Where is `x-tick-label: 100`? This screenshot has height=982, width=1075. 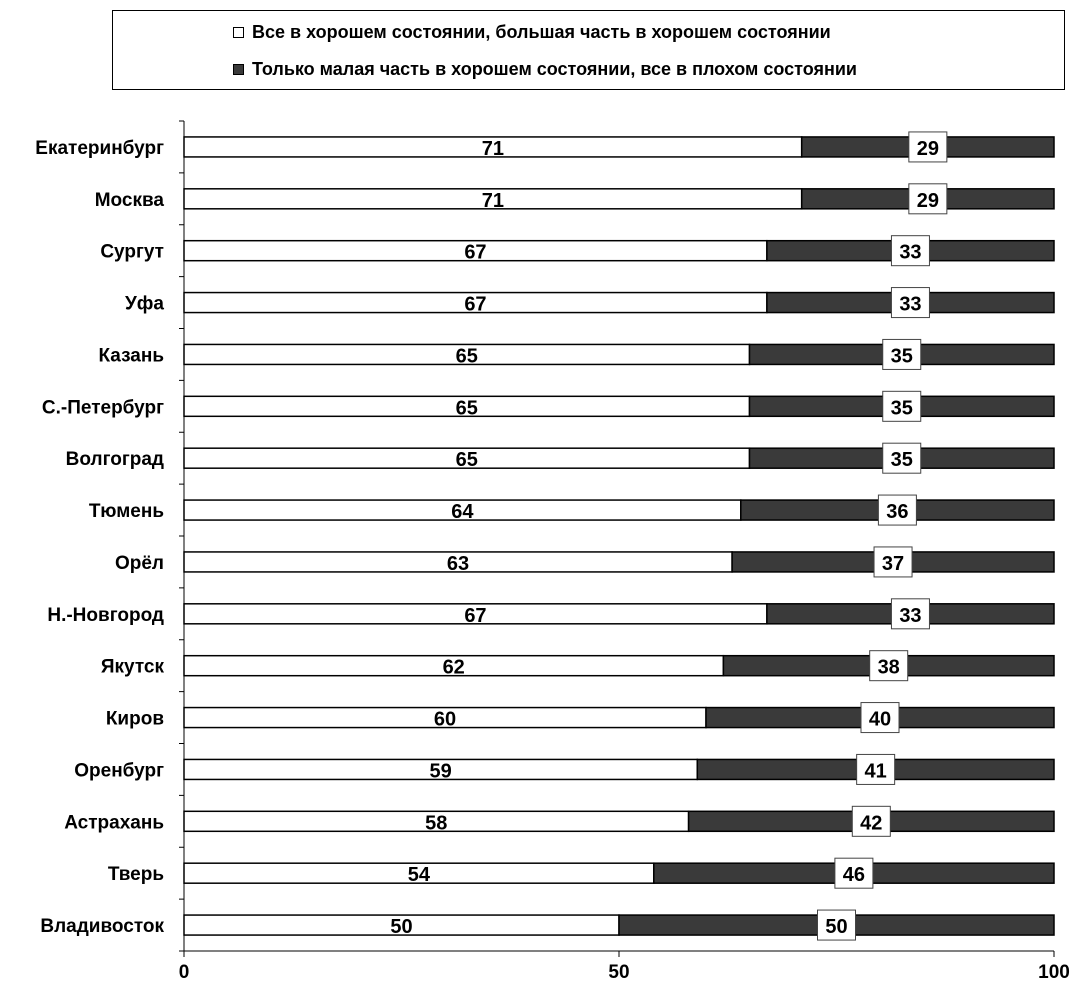 x-tick-label: 100 is located at coordinates (1054, 972).